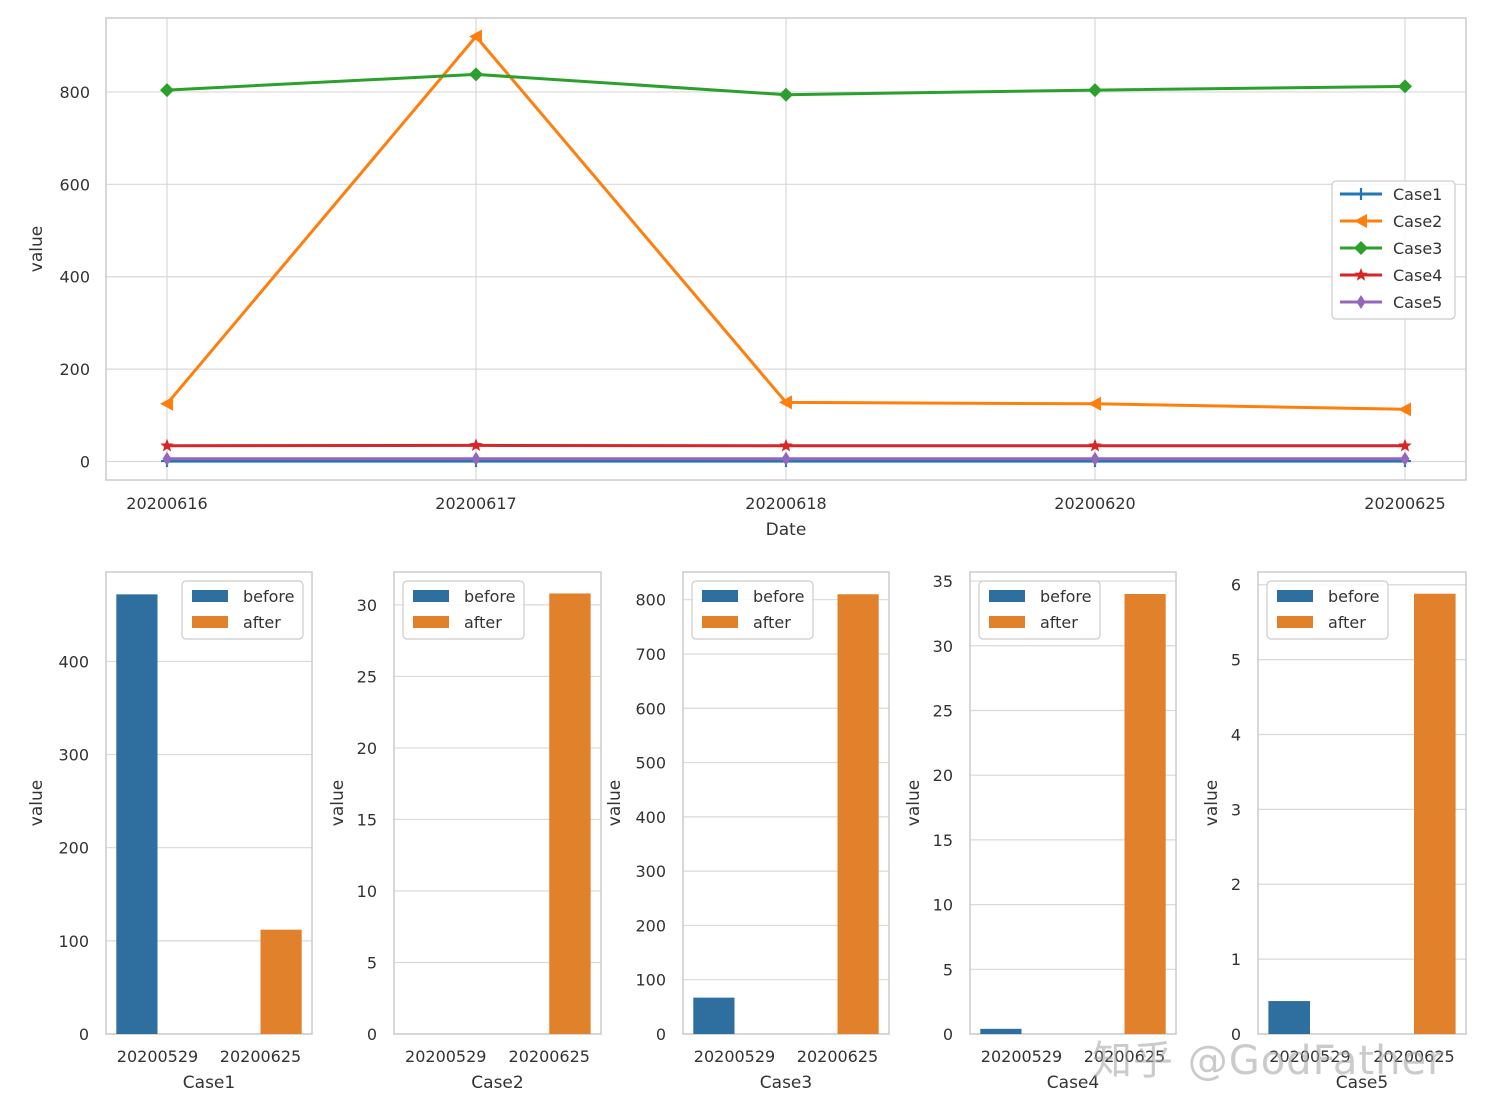 The width and height of the screenshot is (1504, 1114). What do you see at coordinates (786, 1083) in the screenshot?
I see `x-axis-label: Case3` at bounding box center [786, 1083].